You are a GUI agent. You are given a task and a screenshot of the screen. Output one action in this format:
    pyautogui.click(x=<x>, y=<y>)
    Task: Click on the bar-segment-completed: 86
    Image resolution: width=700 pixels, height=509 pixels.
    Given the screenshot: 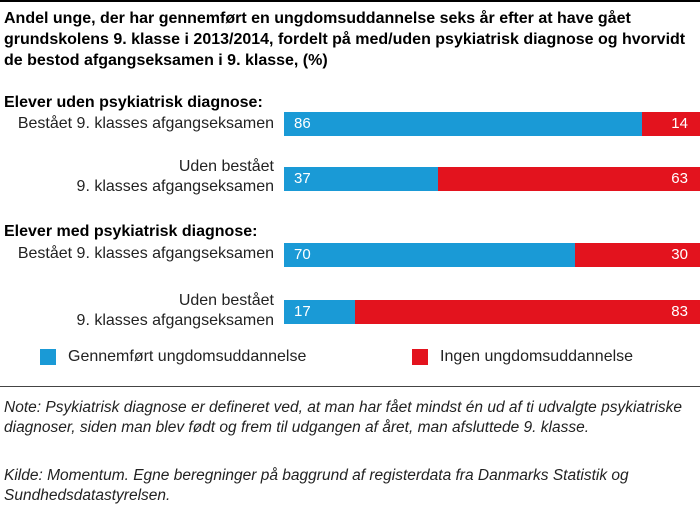 What is the action you would take?
    pyautogui.click(x=463, y=124)
    